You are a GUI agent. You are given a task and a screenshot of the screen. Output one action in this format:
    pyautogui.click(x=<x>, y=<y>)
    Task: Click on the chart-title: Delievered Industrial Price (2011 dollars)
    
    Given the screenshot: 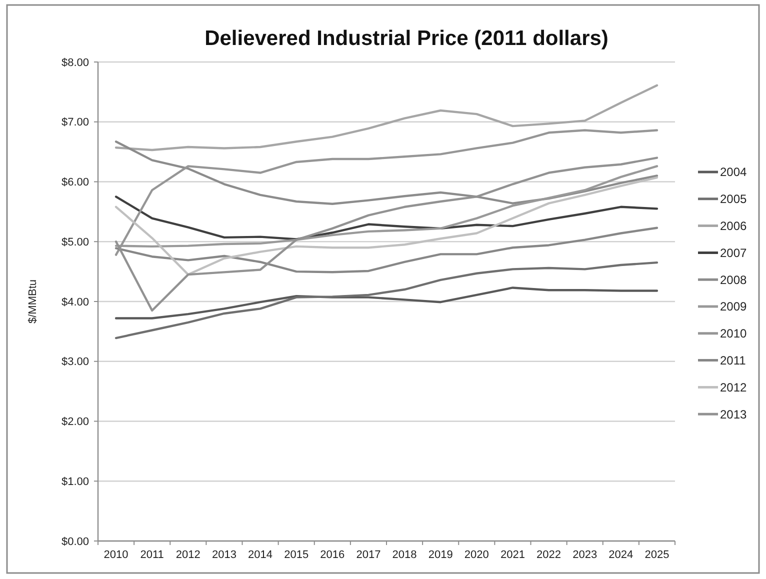 What is the action you would take?
    pyautogui.click(x=406, y=38)
    